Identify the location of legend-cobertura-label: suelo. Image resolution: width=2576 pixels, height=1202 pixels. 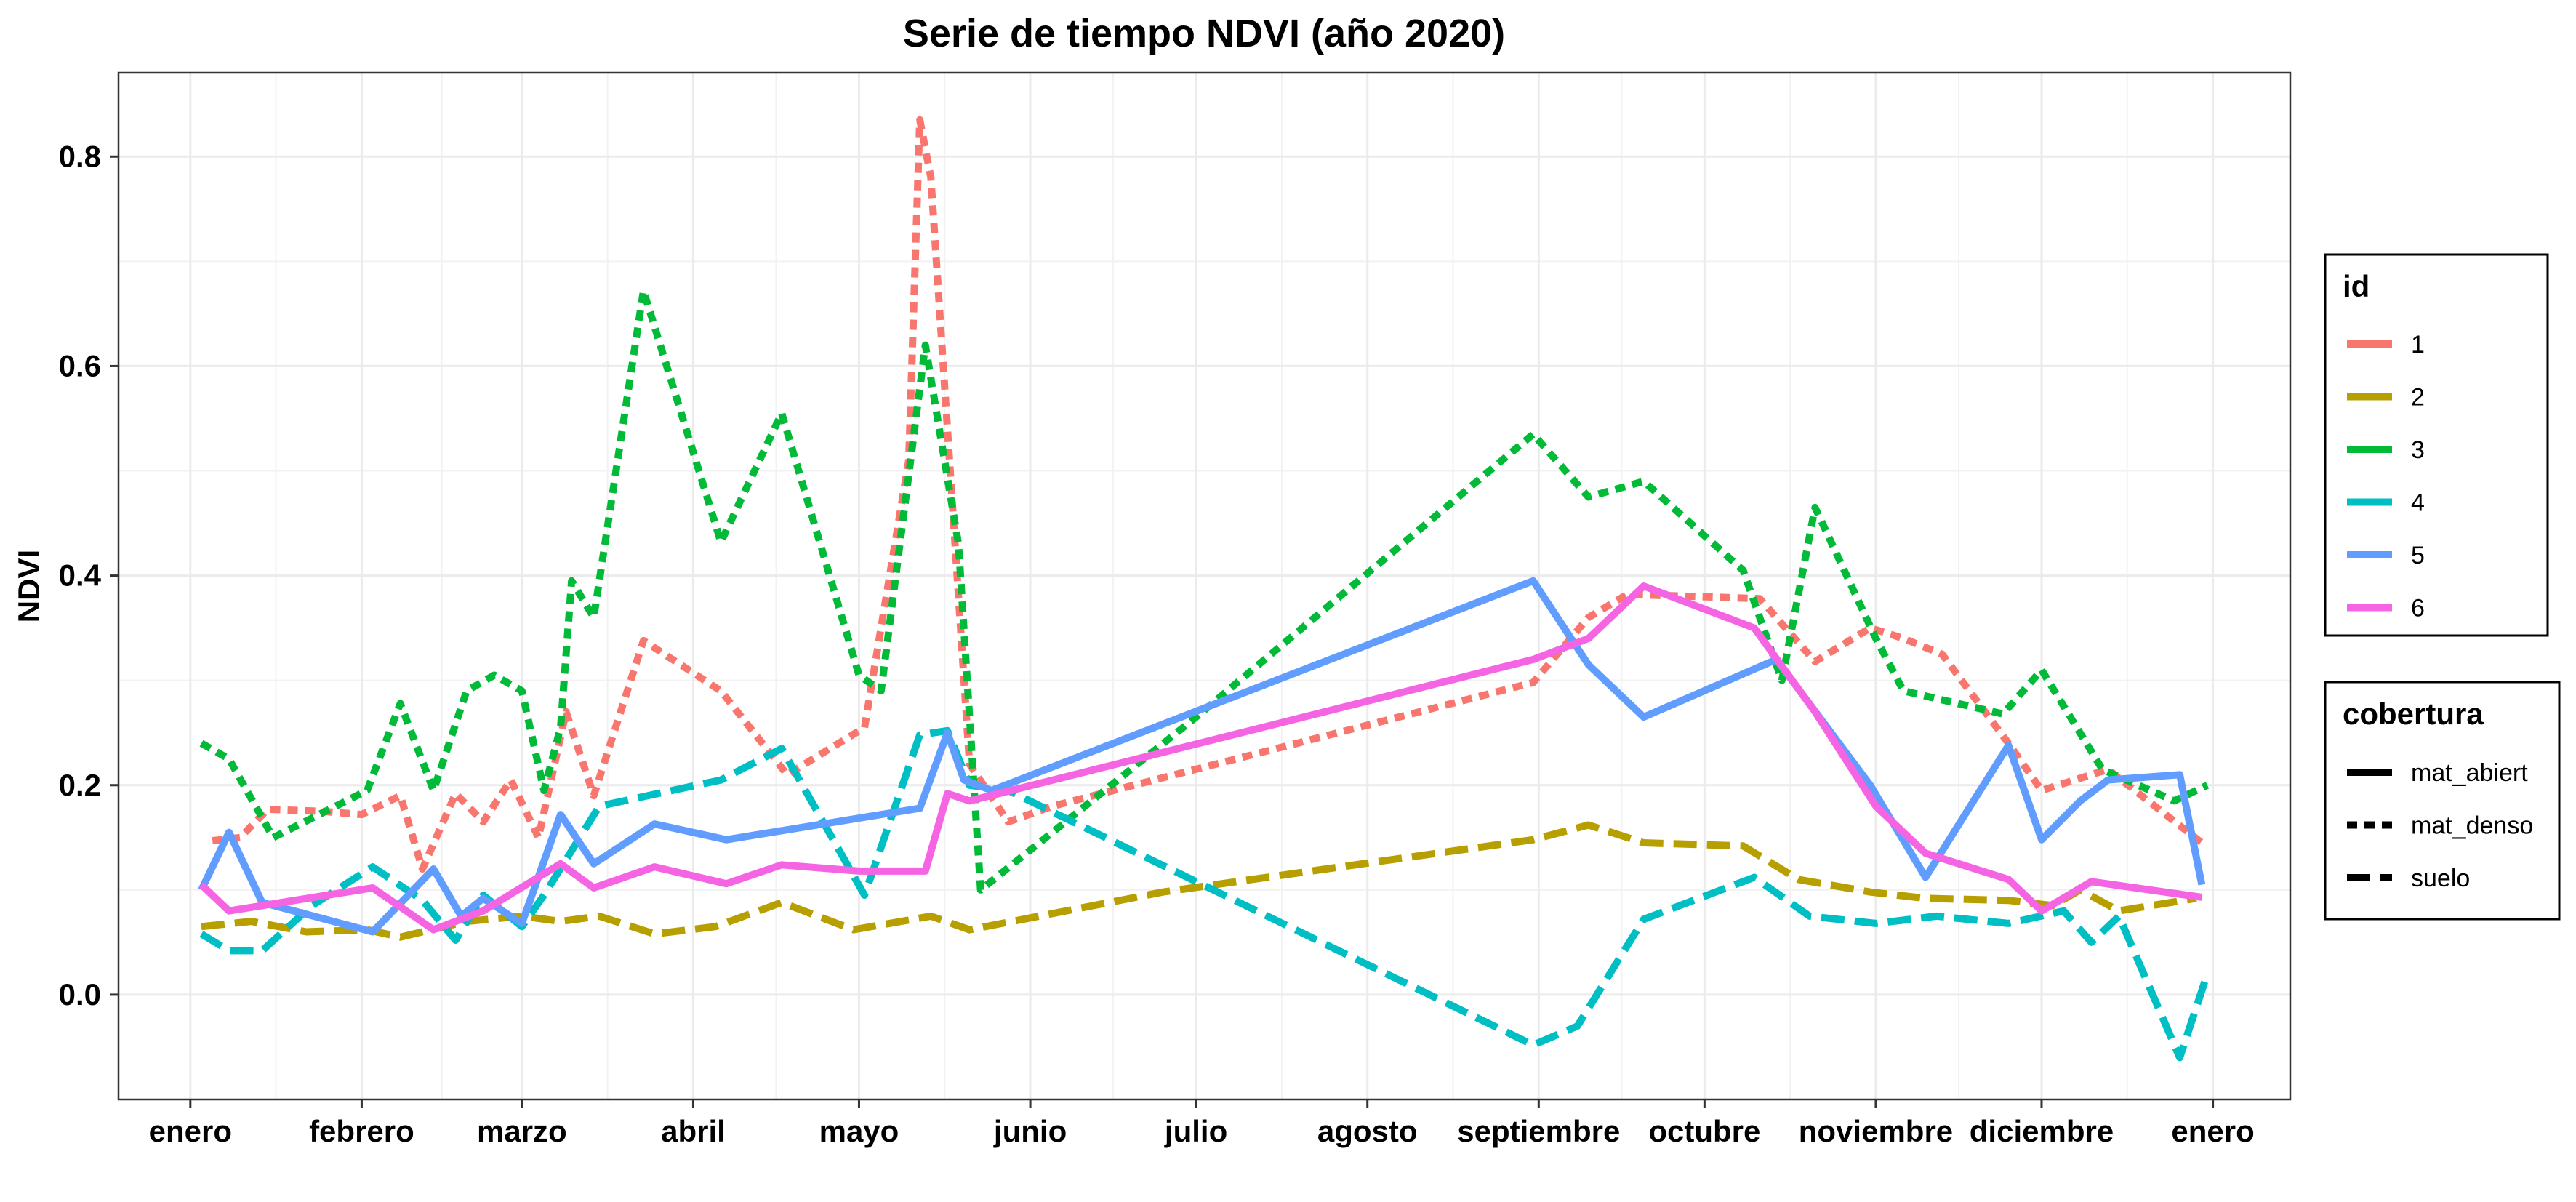
(2440, 878).